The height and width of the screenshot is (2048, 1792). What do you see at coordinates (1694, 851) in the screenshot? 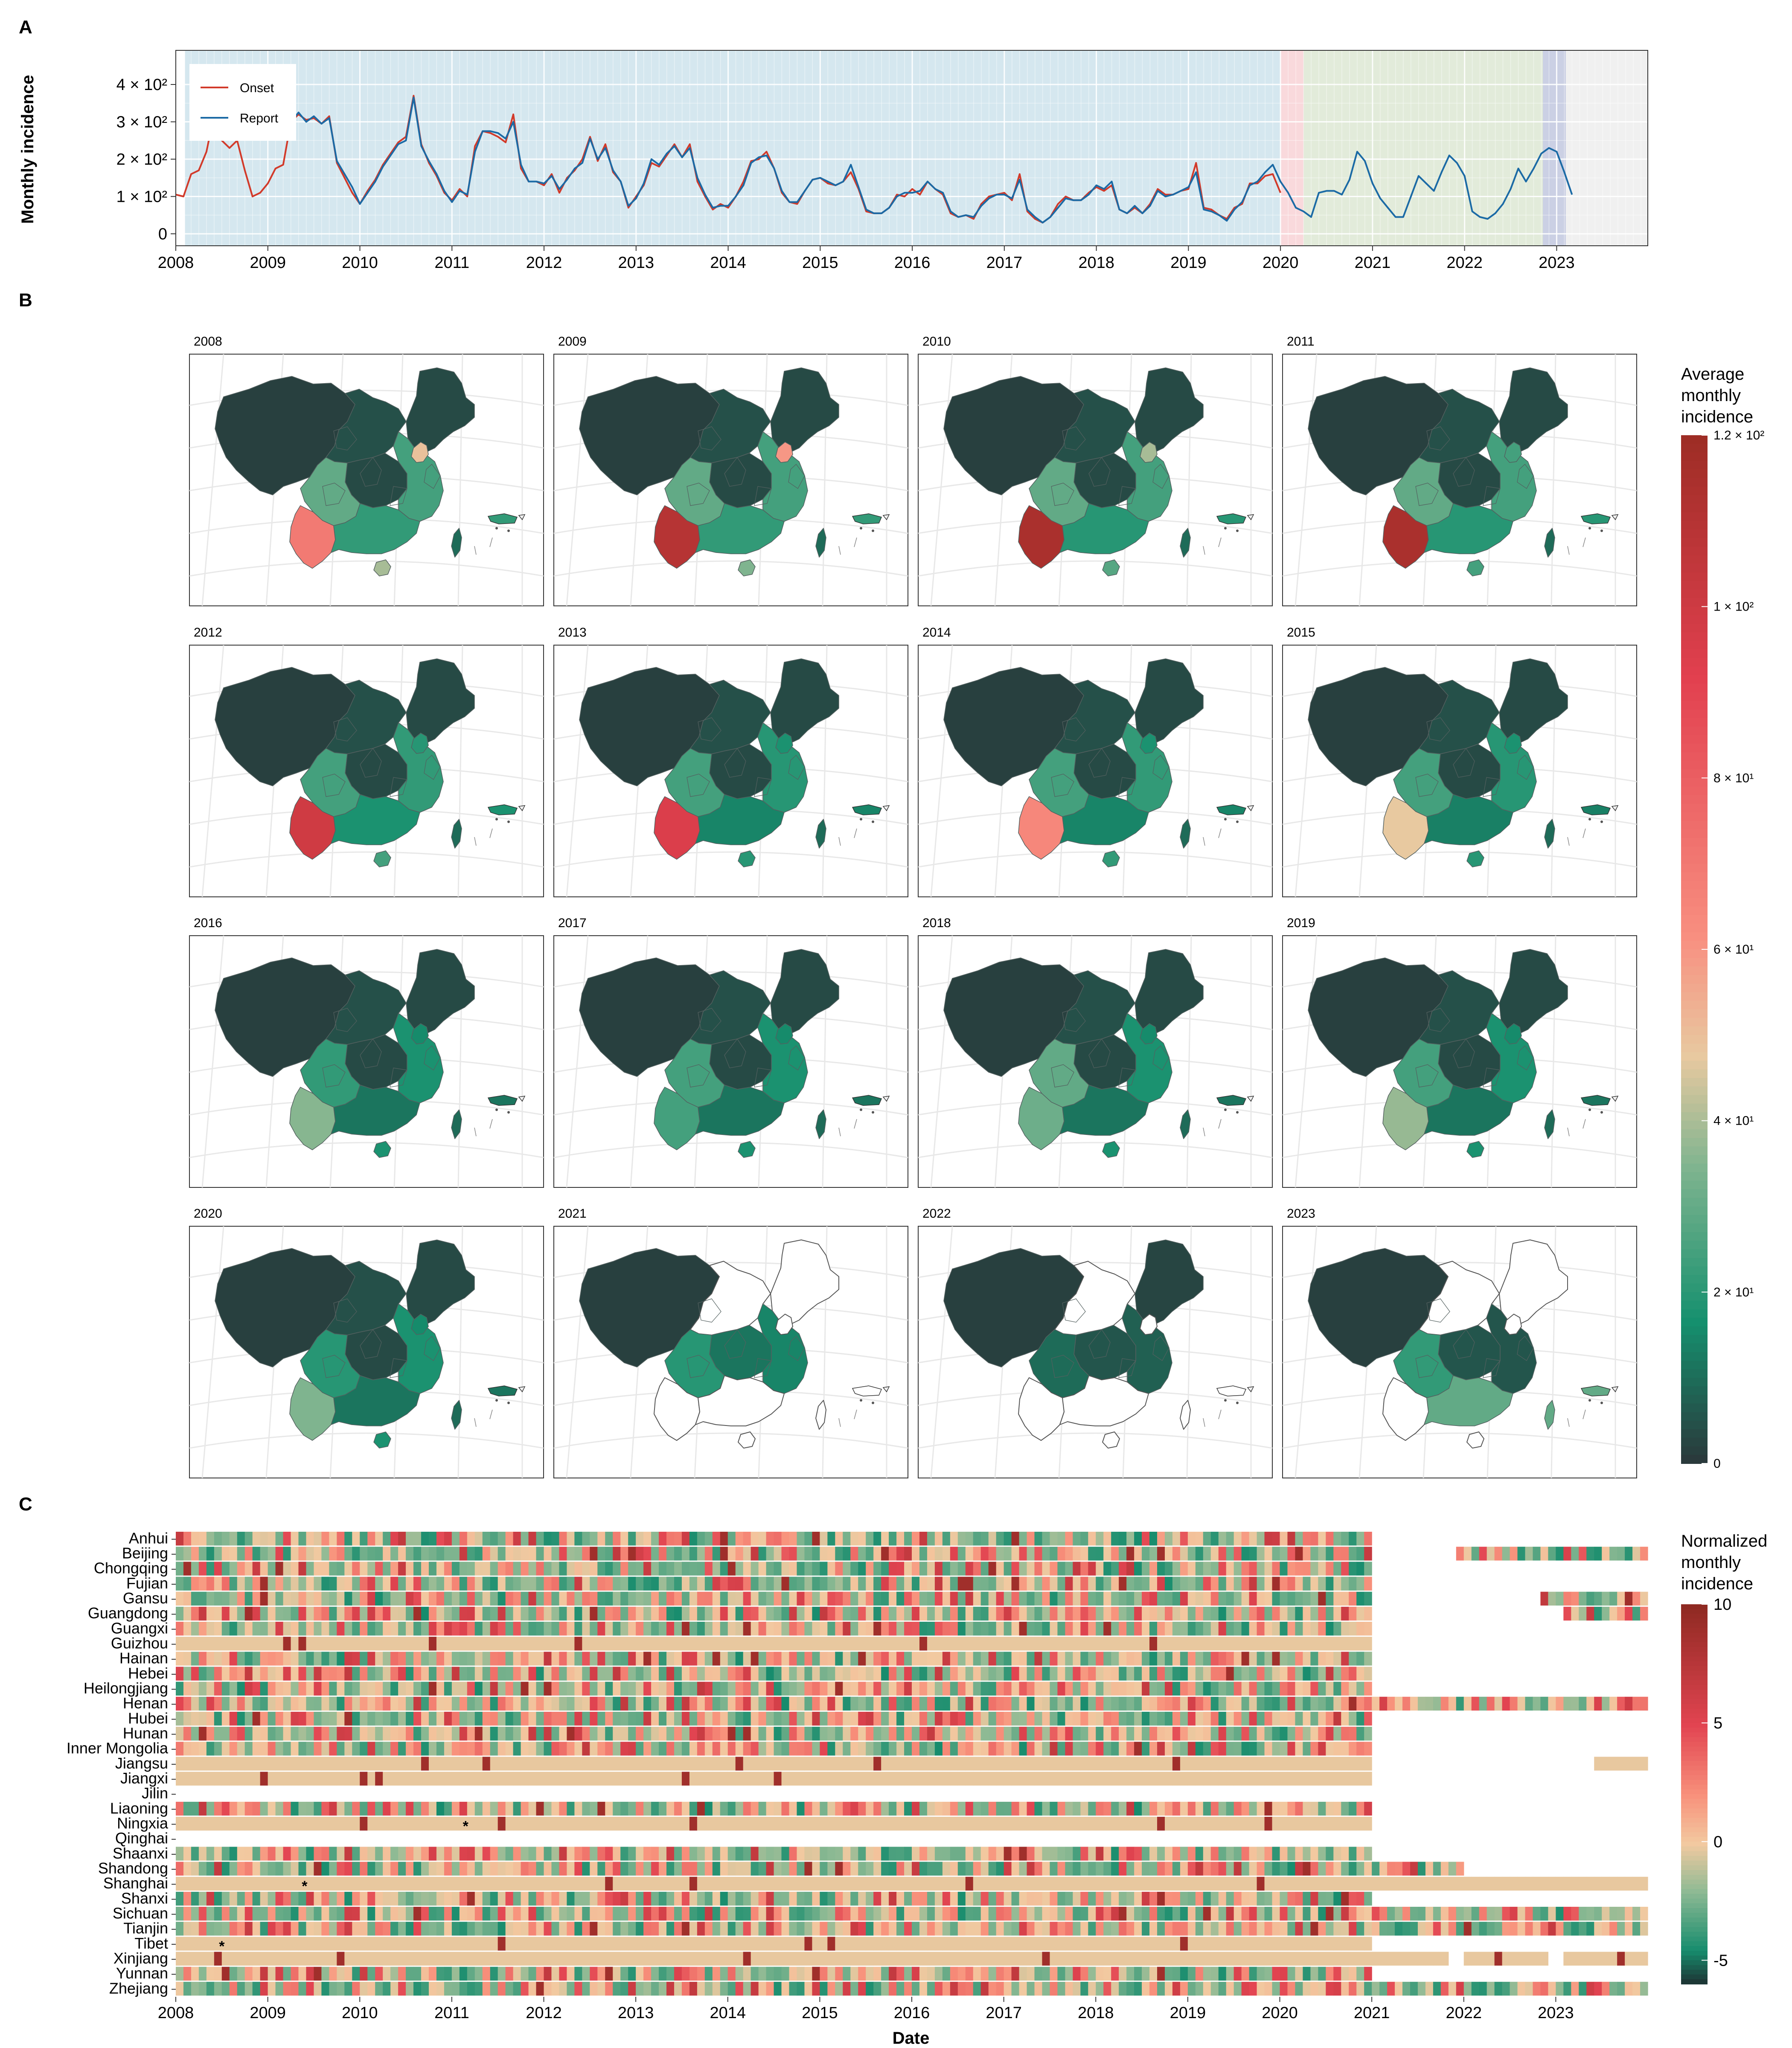
I see `legend-gradient-step` at bounding box center [1694, 851].